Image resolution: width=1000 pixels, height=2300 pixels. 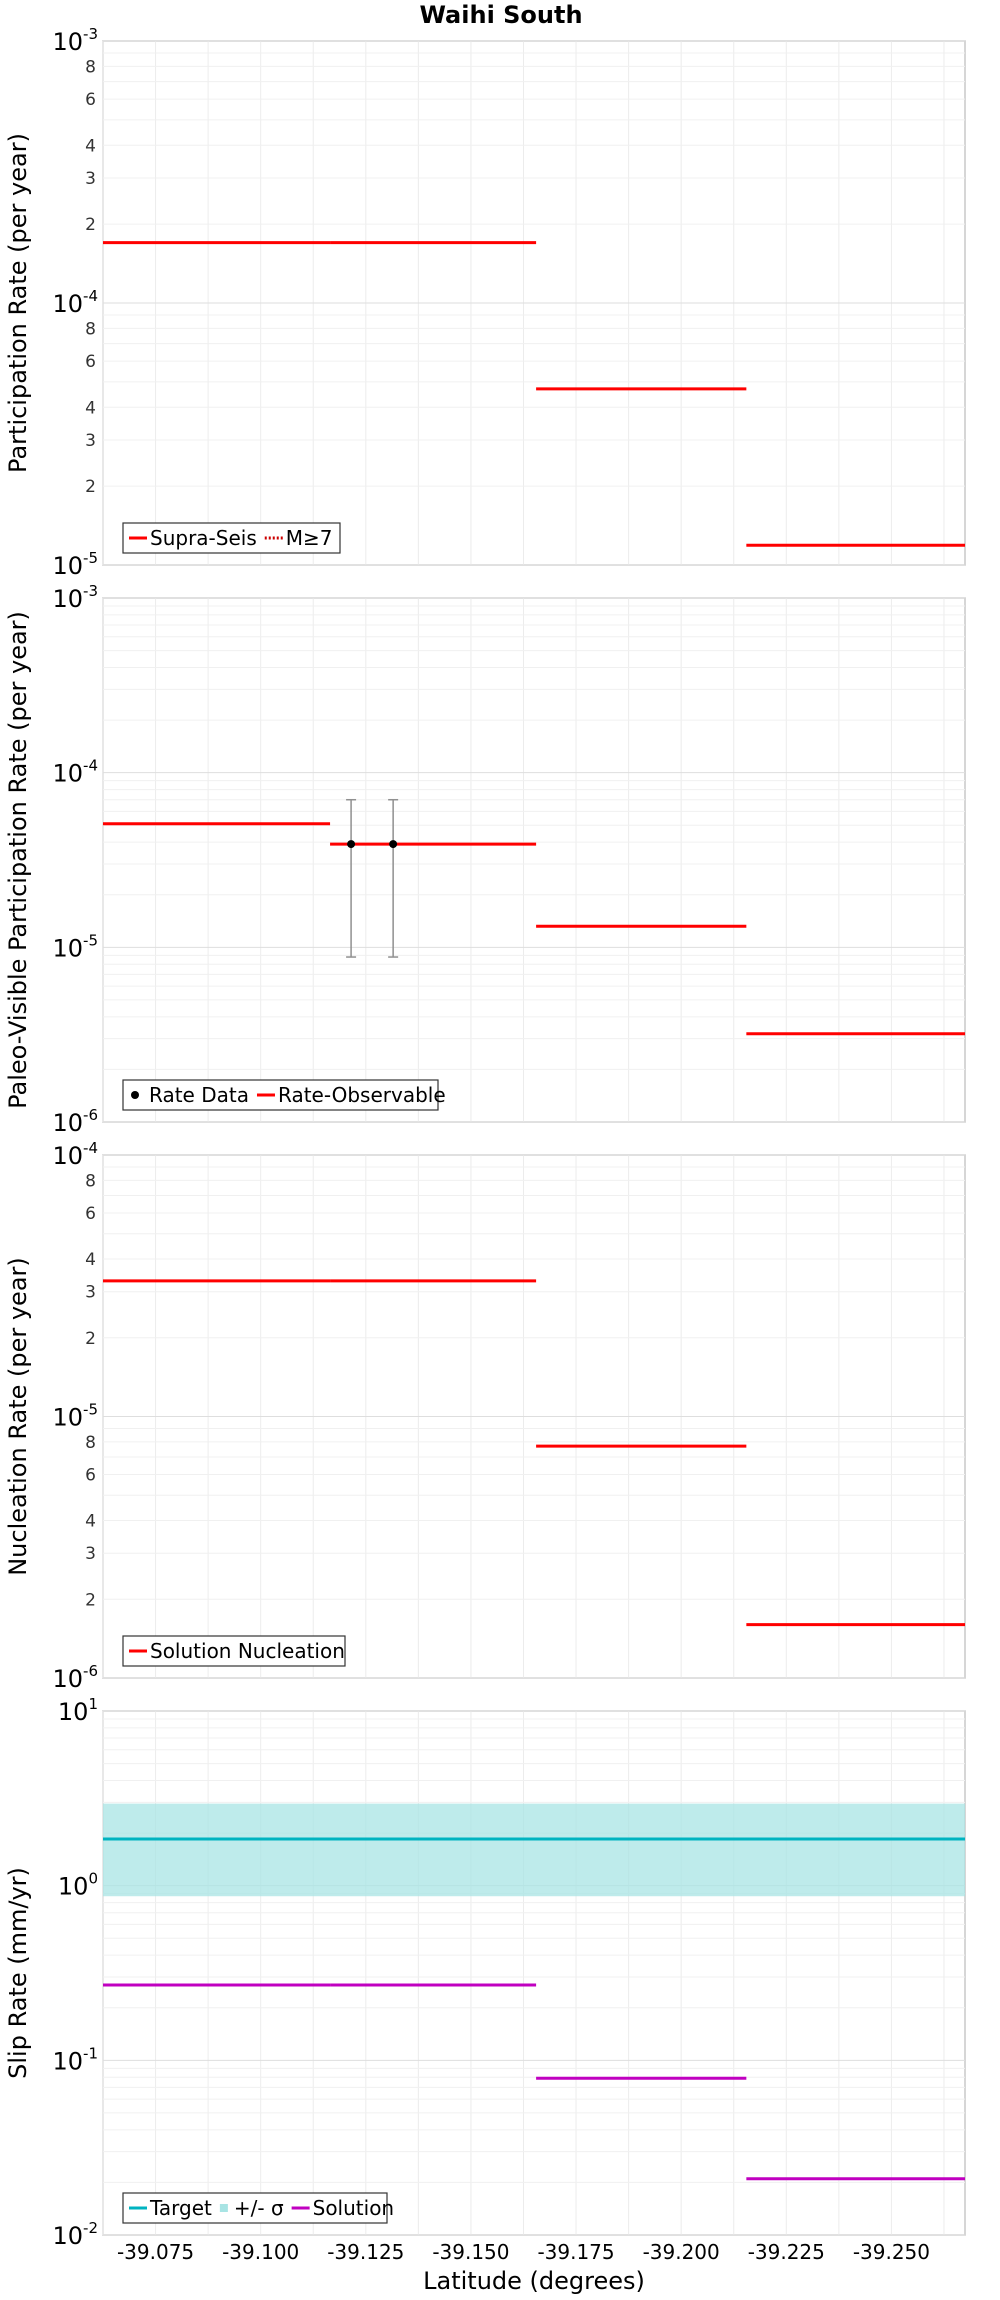 What do you see at coordinates (199, 1095) in the screenshot?
I see `legend-label: Rate Data` at bounding box center [199, 1095].